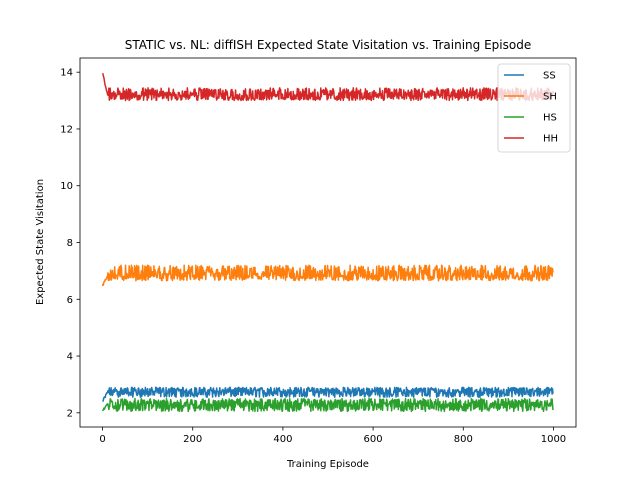  Describe the element at coordinates (328, 394) in the screenshot. I see `series-line-ss` at that location.